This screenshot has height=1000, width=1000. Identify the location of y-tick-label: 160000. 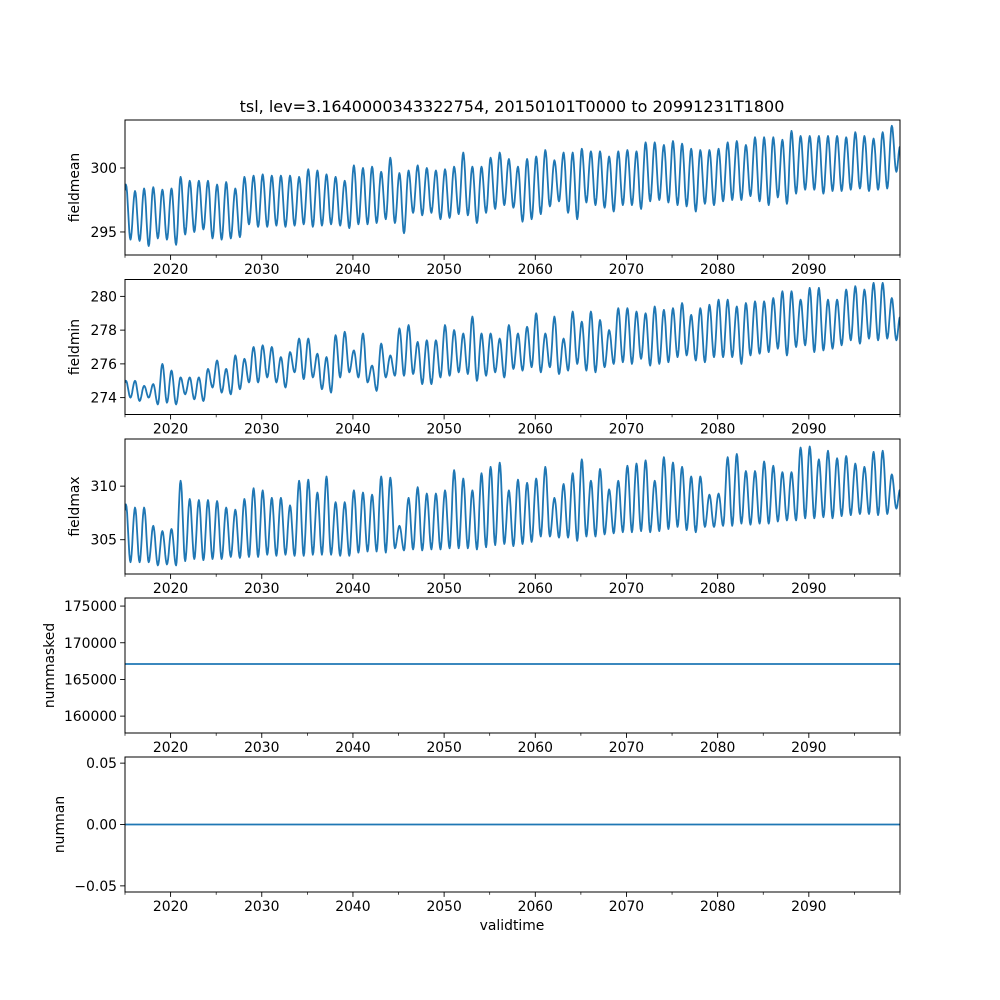
(90, 717).